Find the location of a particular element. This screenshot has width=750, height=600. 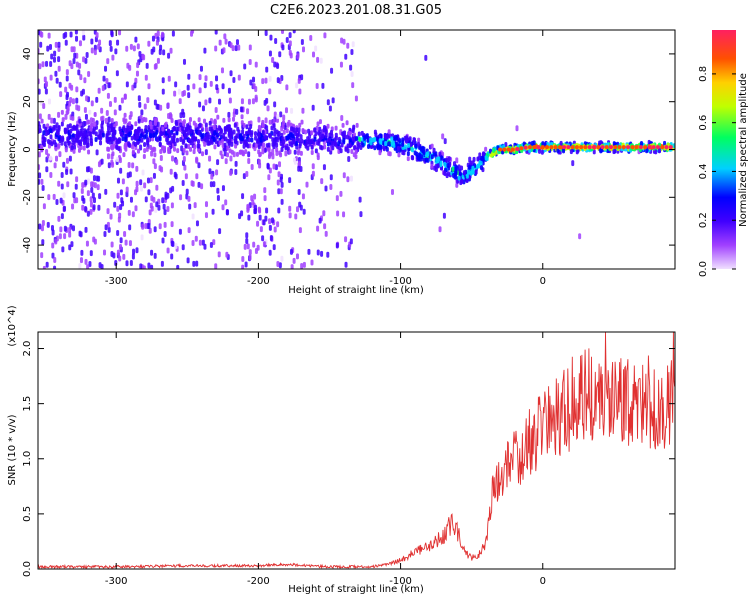

spectrogram-y-label: Frequency (Hz) is located at coordinates (12, 149).